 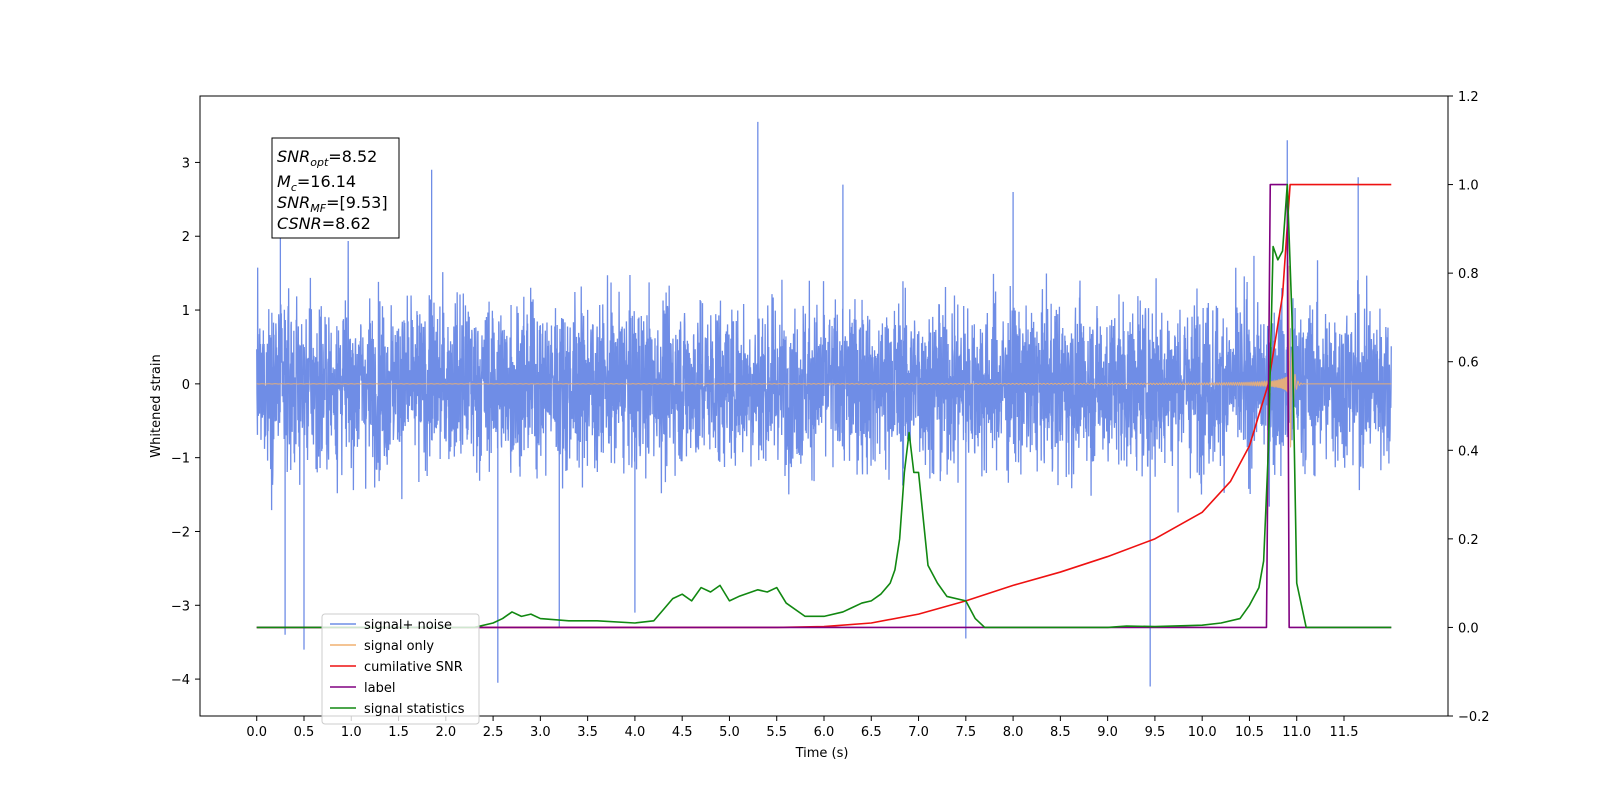 What do you see at coordinates (871, 732) in the screenshot?
I see `x-tick-label: 6.5` at bounding box center [871, 732].